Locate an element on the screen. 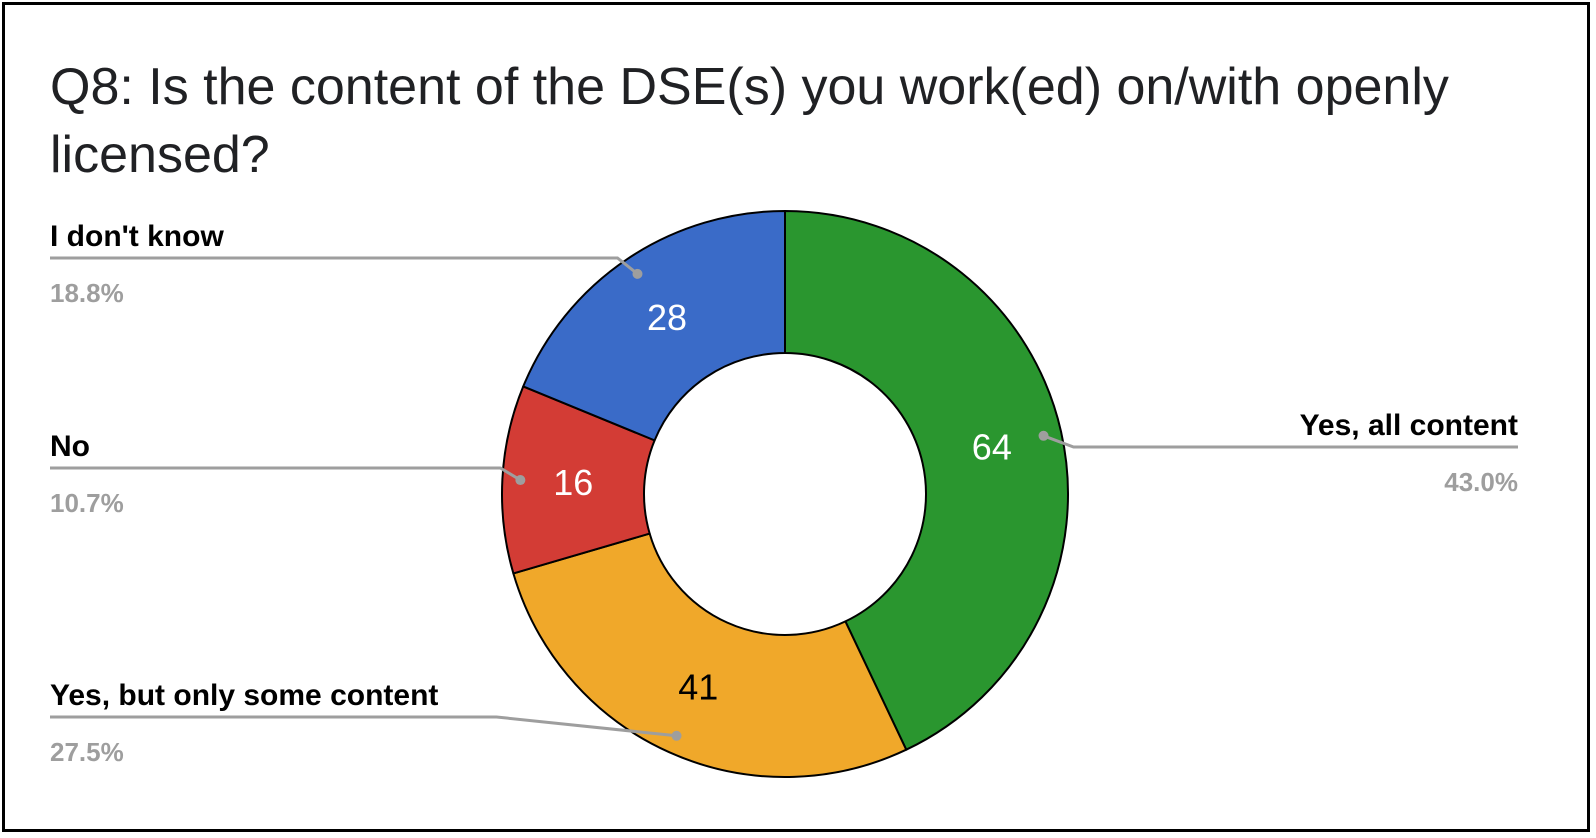  slice-yes-but-only-some-content is located at coordinates (710, 655).